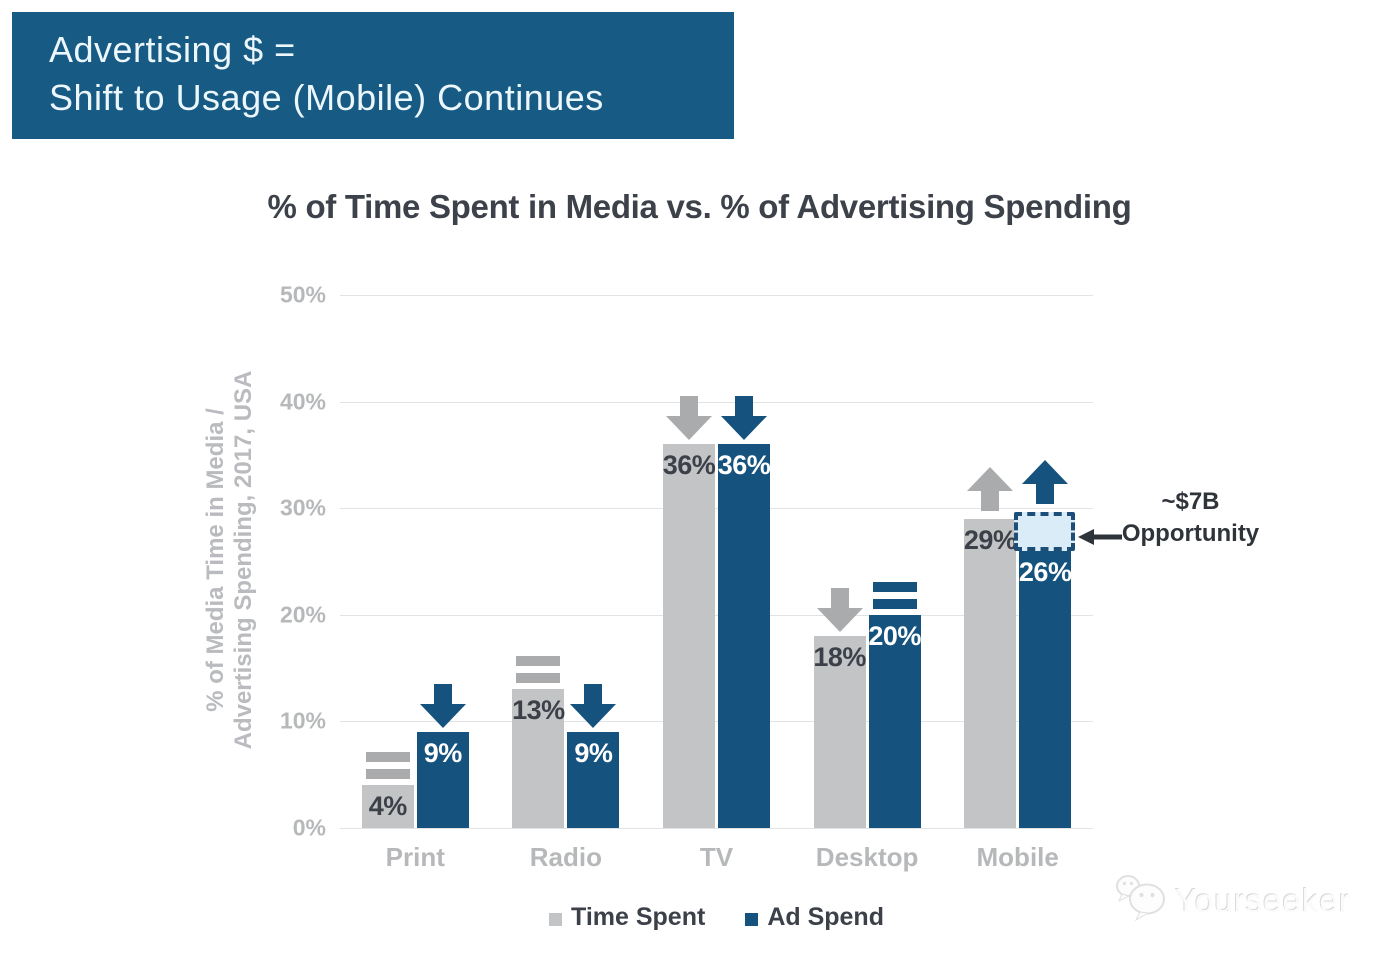  I want to click on left-arrow-icon, so click(1100, 539).